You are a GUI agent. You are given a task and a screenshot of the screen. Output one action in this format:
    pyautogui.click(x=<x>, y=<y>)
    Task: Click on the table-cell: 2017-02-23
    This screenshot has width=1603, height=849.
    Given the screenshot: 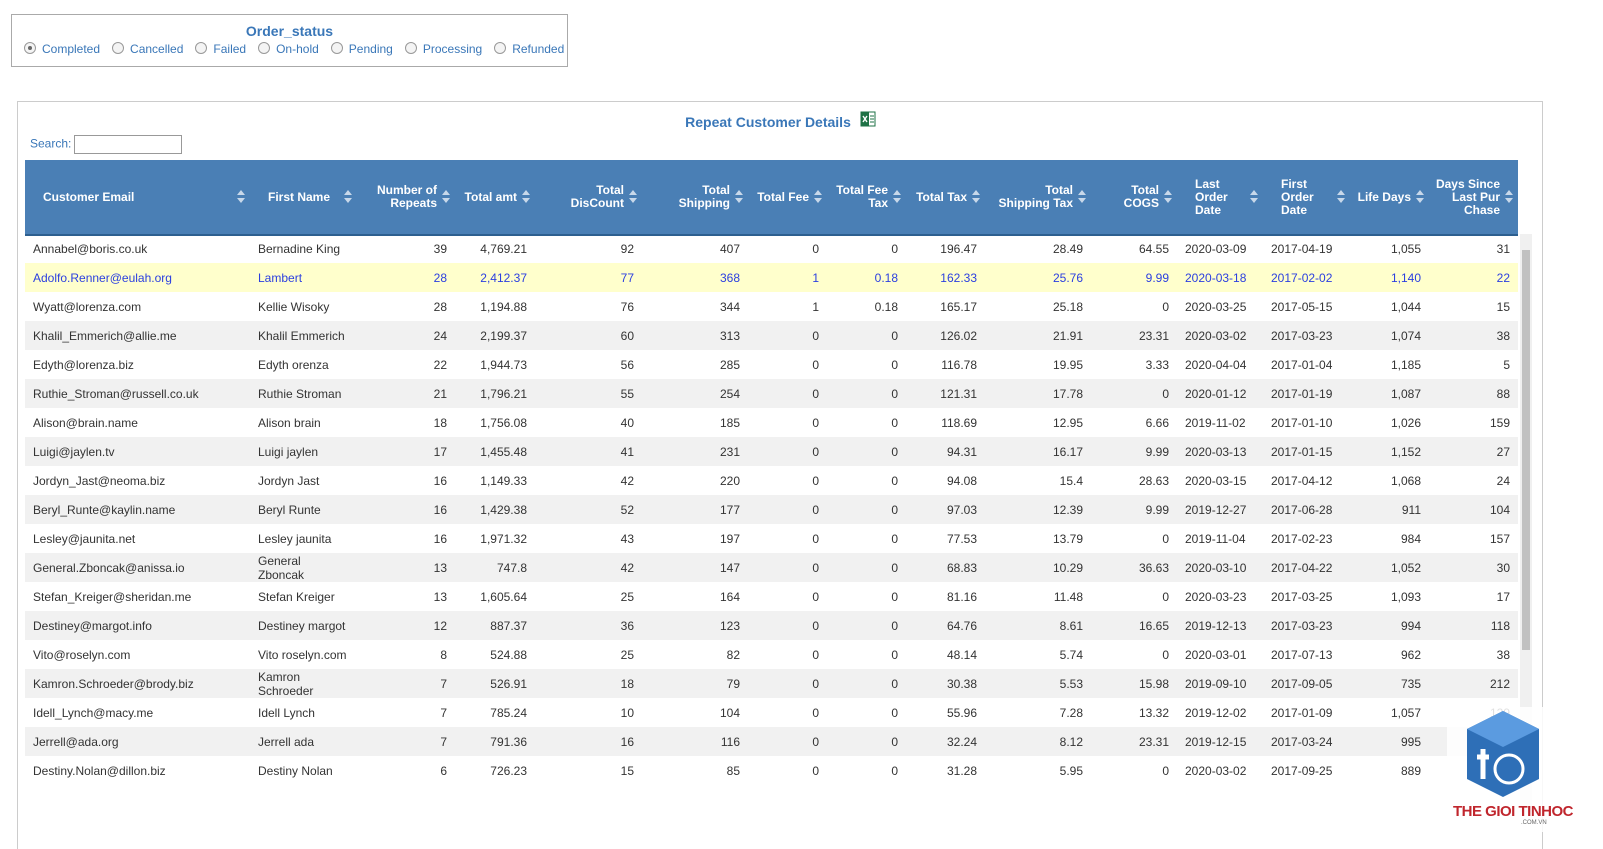 What is the action you would take?
    pyautogui.click(x=1302, y=538)
    